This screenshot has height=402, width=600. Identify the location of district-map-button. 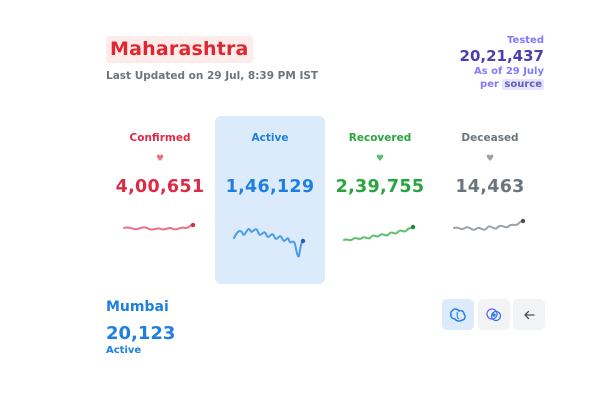
(458, 314).